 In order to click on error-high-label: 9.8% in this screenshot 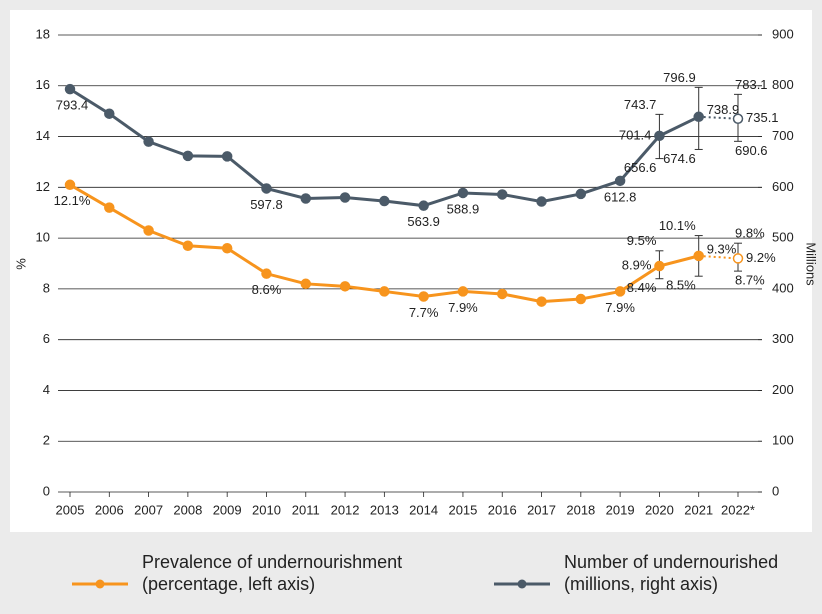, I will do `click(750, 233)`.